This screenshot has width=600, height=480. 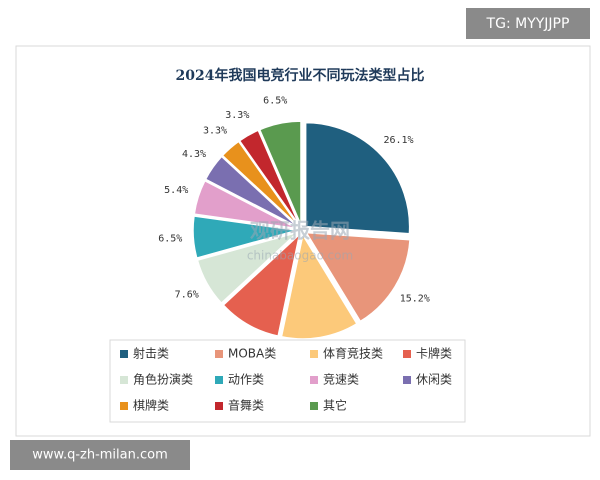 I want to click on legend-label: MOBA类, so click(x=252, y=354).